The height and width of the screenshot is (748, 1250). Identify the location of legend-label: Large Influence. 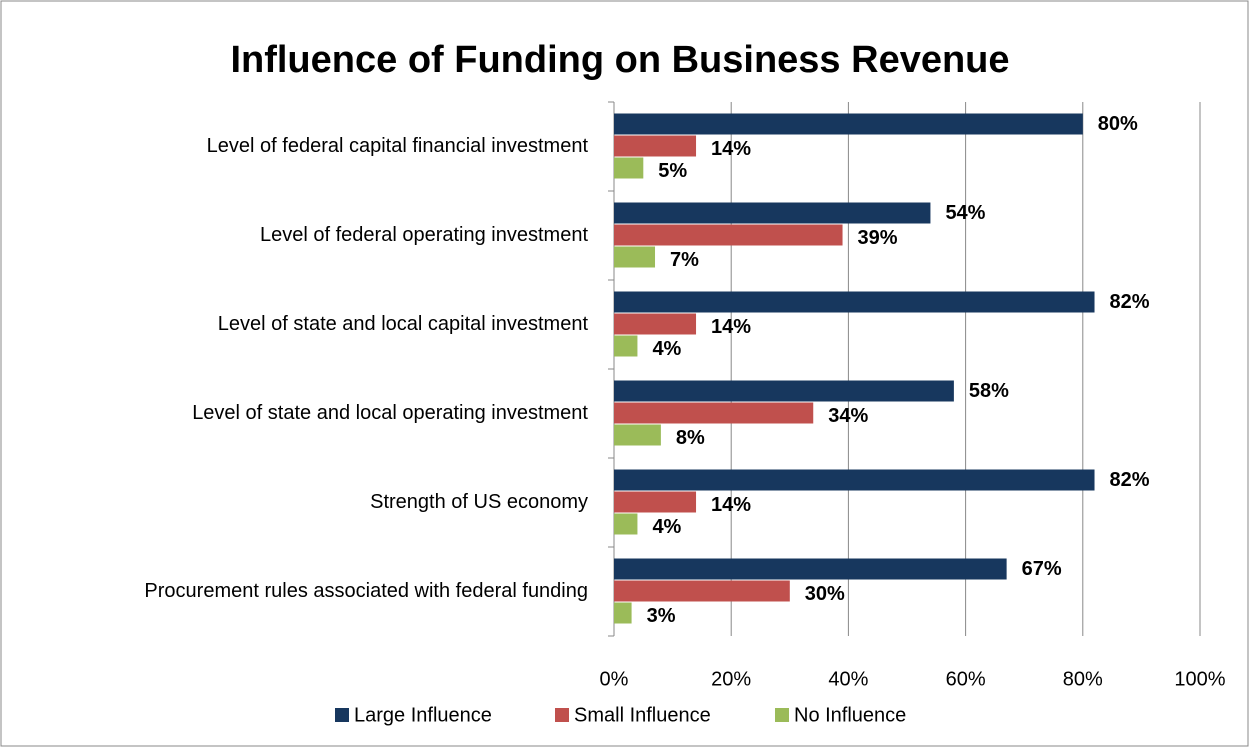
(423, 715).